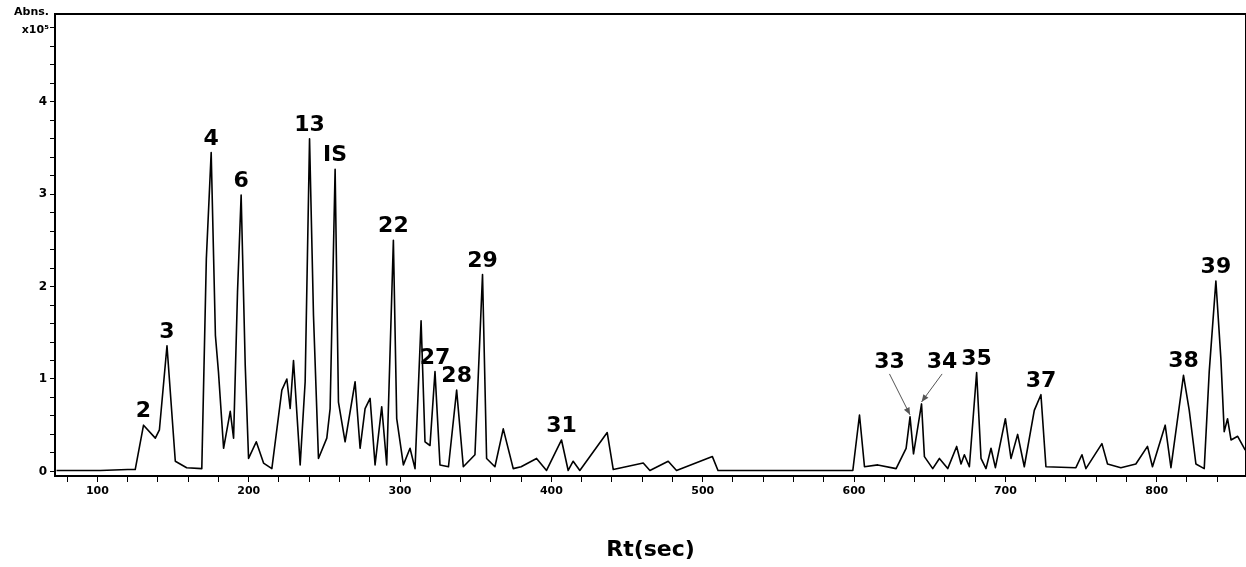  I want to click on annotation: 4, so click(211, 137).